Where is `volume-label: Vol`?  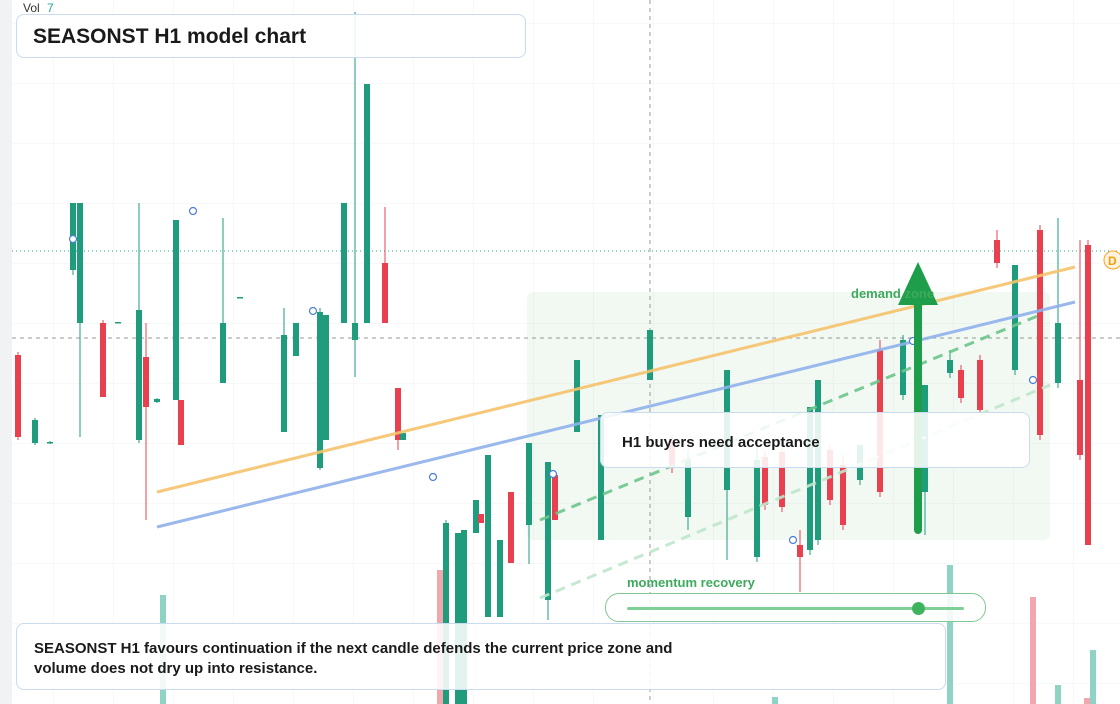
volume-label: Vol is located at coordinates (31, 8).